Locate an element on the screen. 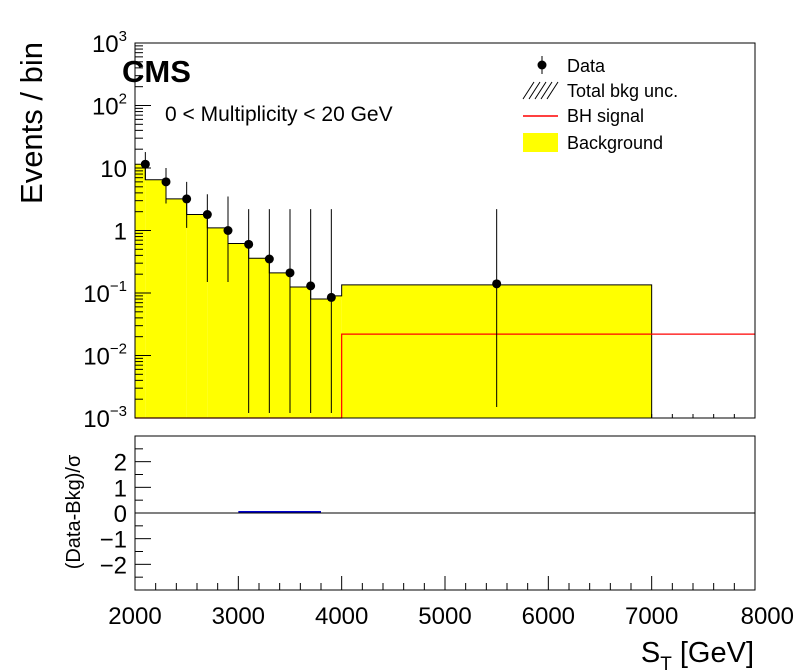 This screenshot has height=672, width=796. ratio-y-tick-label-4: 2 is located at coordinates (120, 463).